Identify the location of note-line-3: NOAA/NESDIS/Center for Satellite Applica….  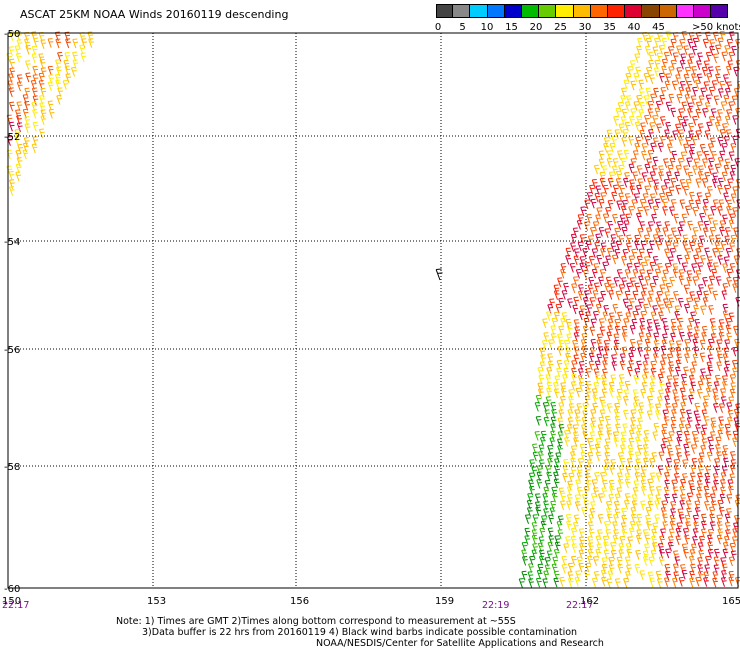
(460, 643).